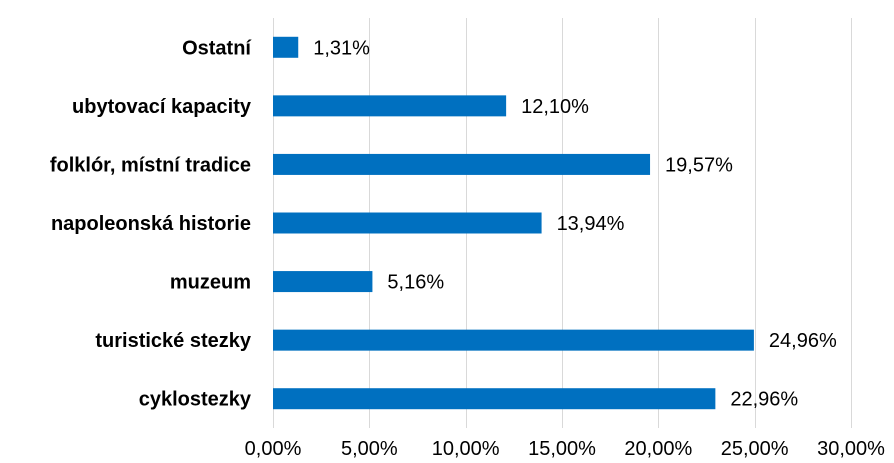  Describe the element at coordinates (173, 341) in the screenshot. I see `category-label: turistické stezky` at that location.